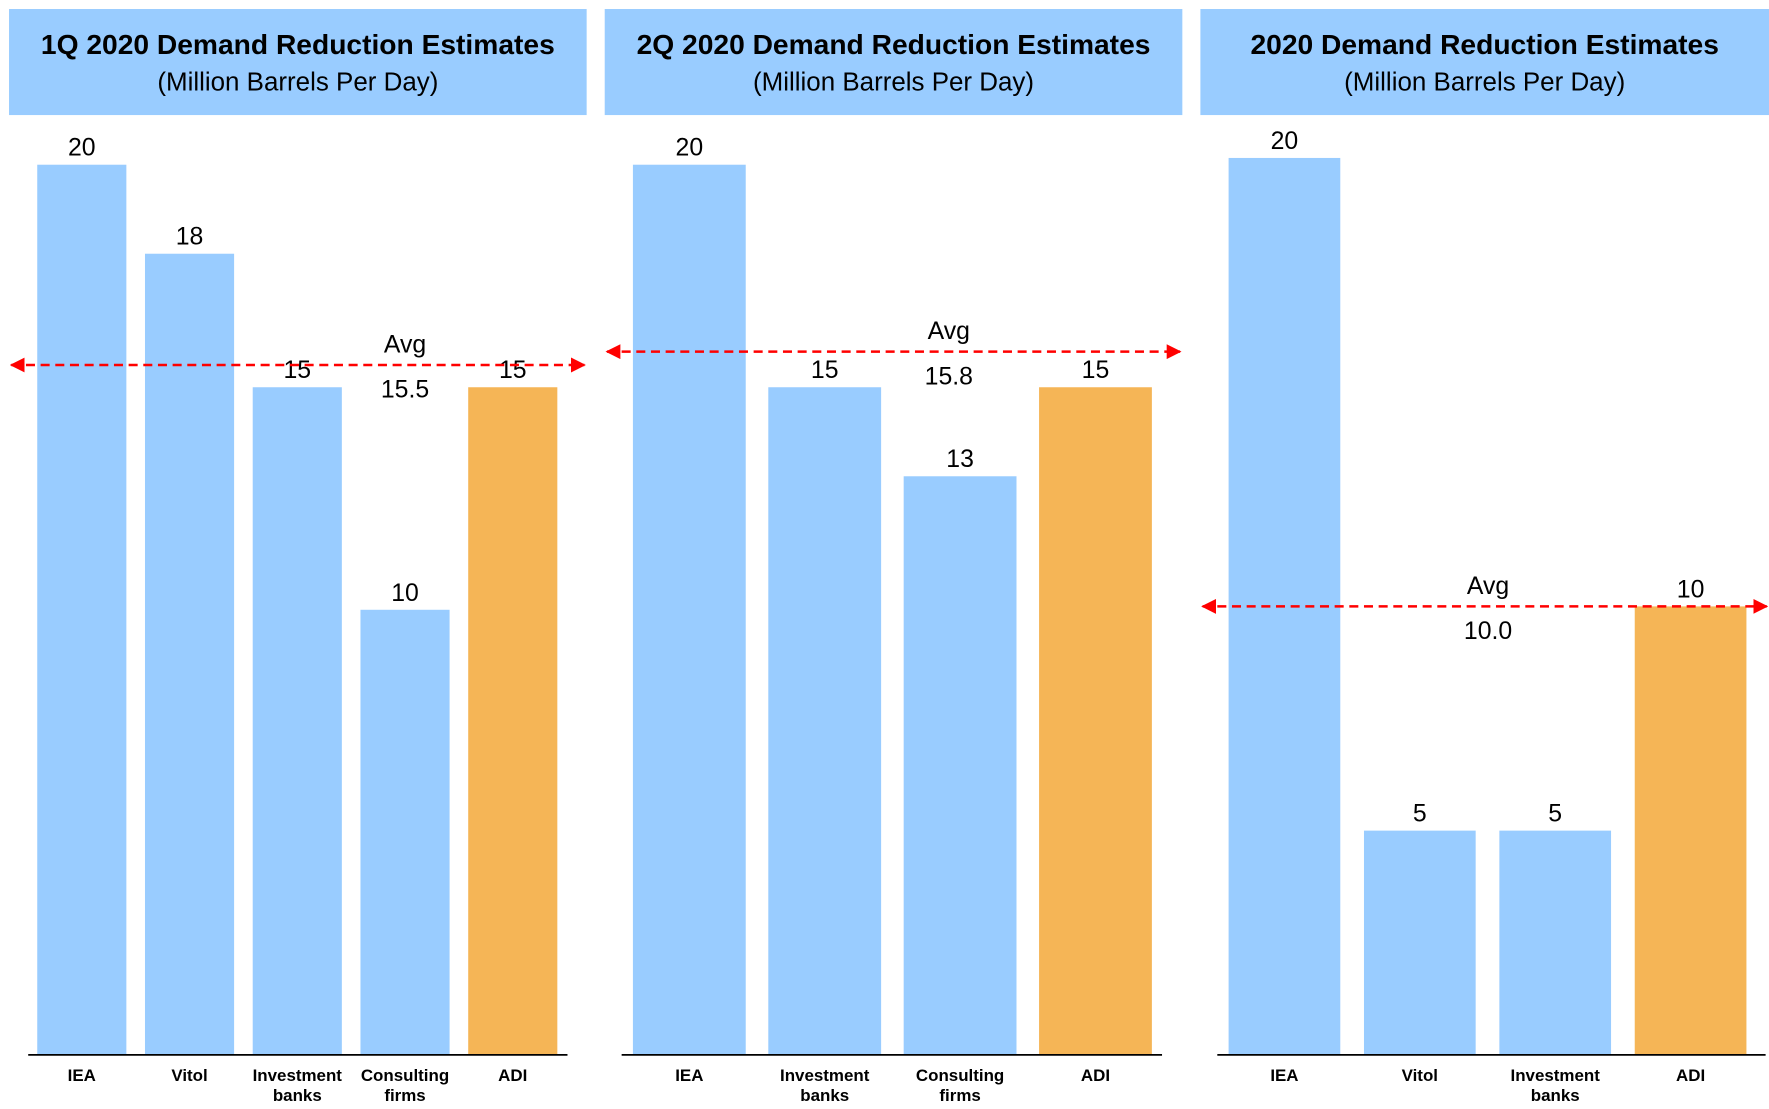  I want to click on average-value: 10.0, so click(1488, 631).